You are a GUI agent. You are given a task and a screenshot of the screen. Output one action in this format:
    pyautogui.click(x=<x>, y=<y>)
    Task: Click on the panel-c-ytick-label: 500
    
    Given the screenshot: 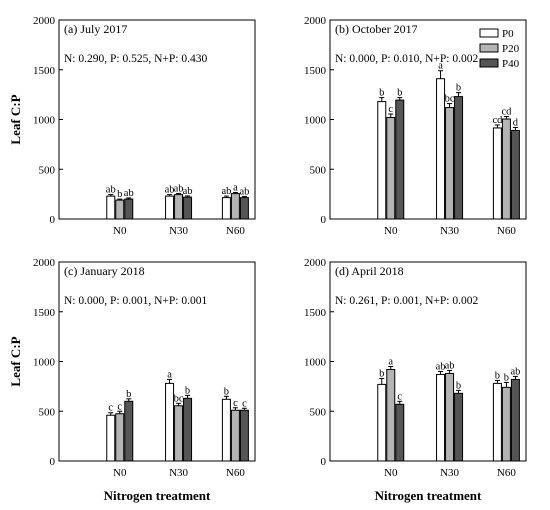 What is the action you would take?
    pyautogui.click(x=47, y=412)
    